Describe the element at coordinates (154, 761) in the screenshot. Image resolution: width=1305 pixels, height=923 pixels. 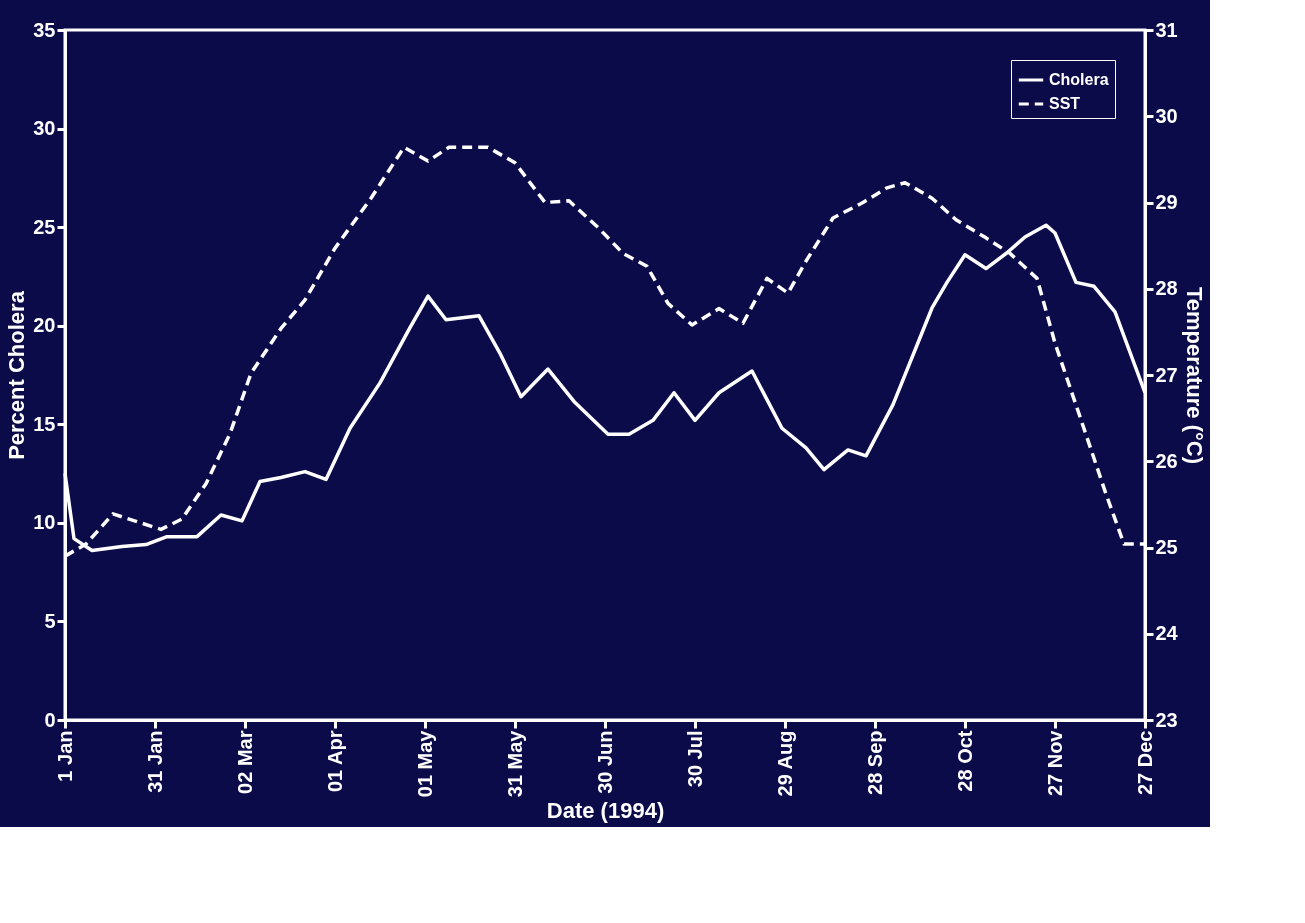
I see `x-tick-label: 31 Jan` at that location.